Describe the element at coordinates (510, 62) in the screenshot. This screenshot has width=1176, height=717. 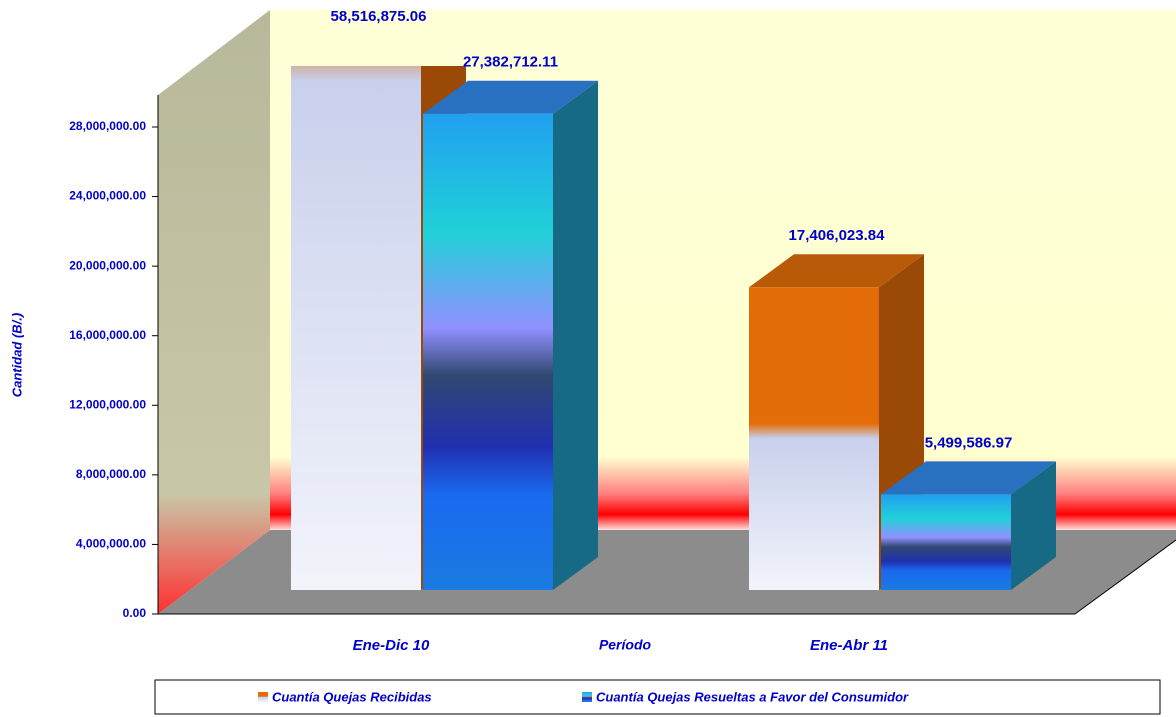
I see `value-label: 27,382,712.11` at that location.